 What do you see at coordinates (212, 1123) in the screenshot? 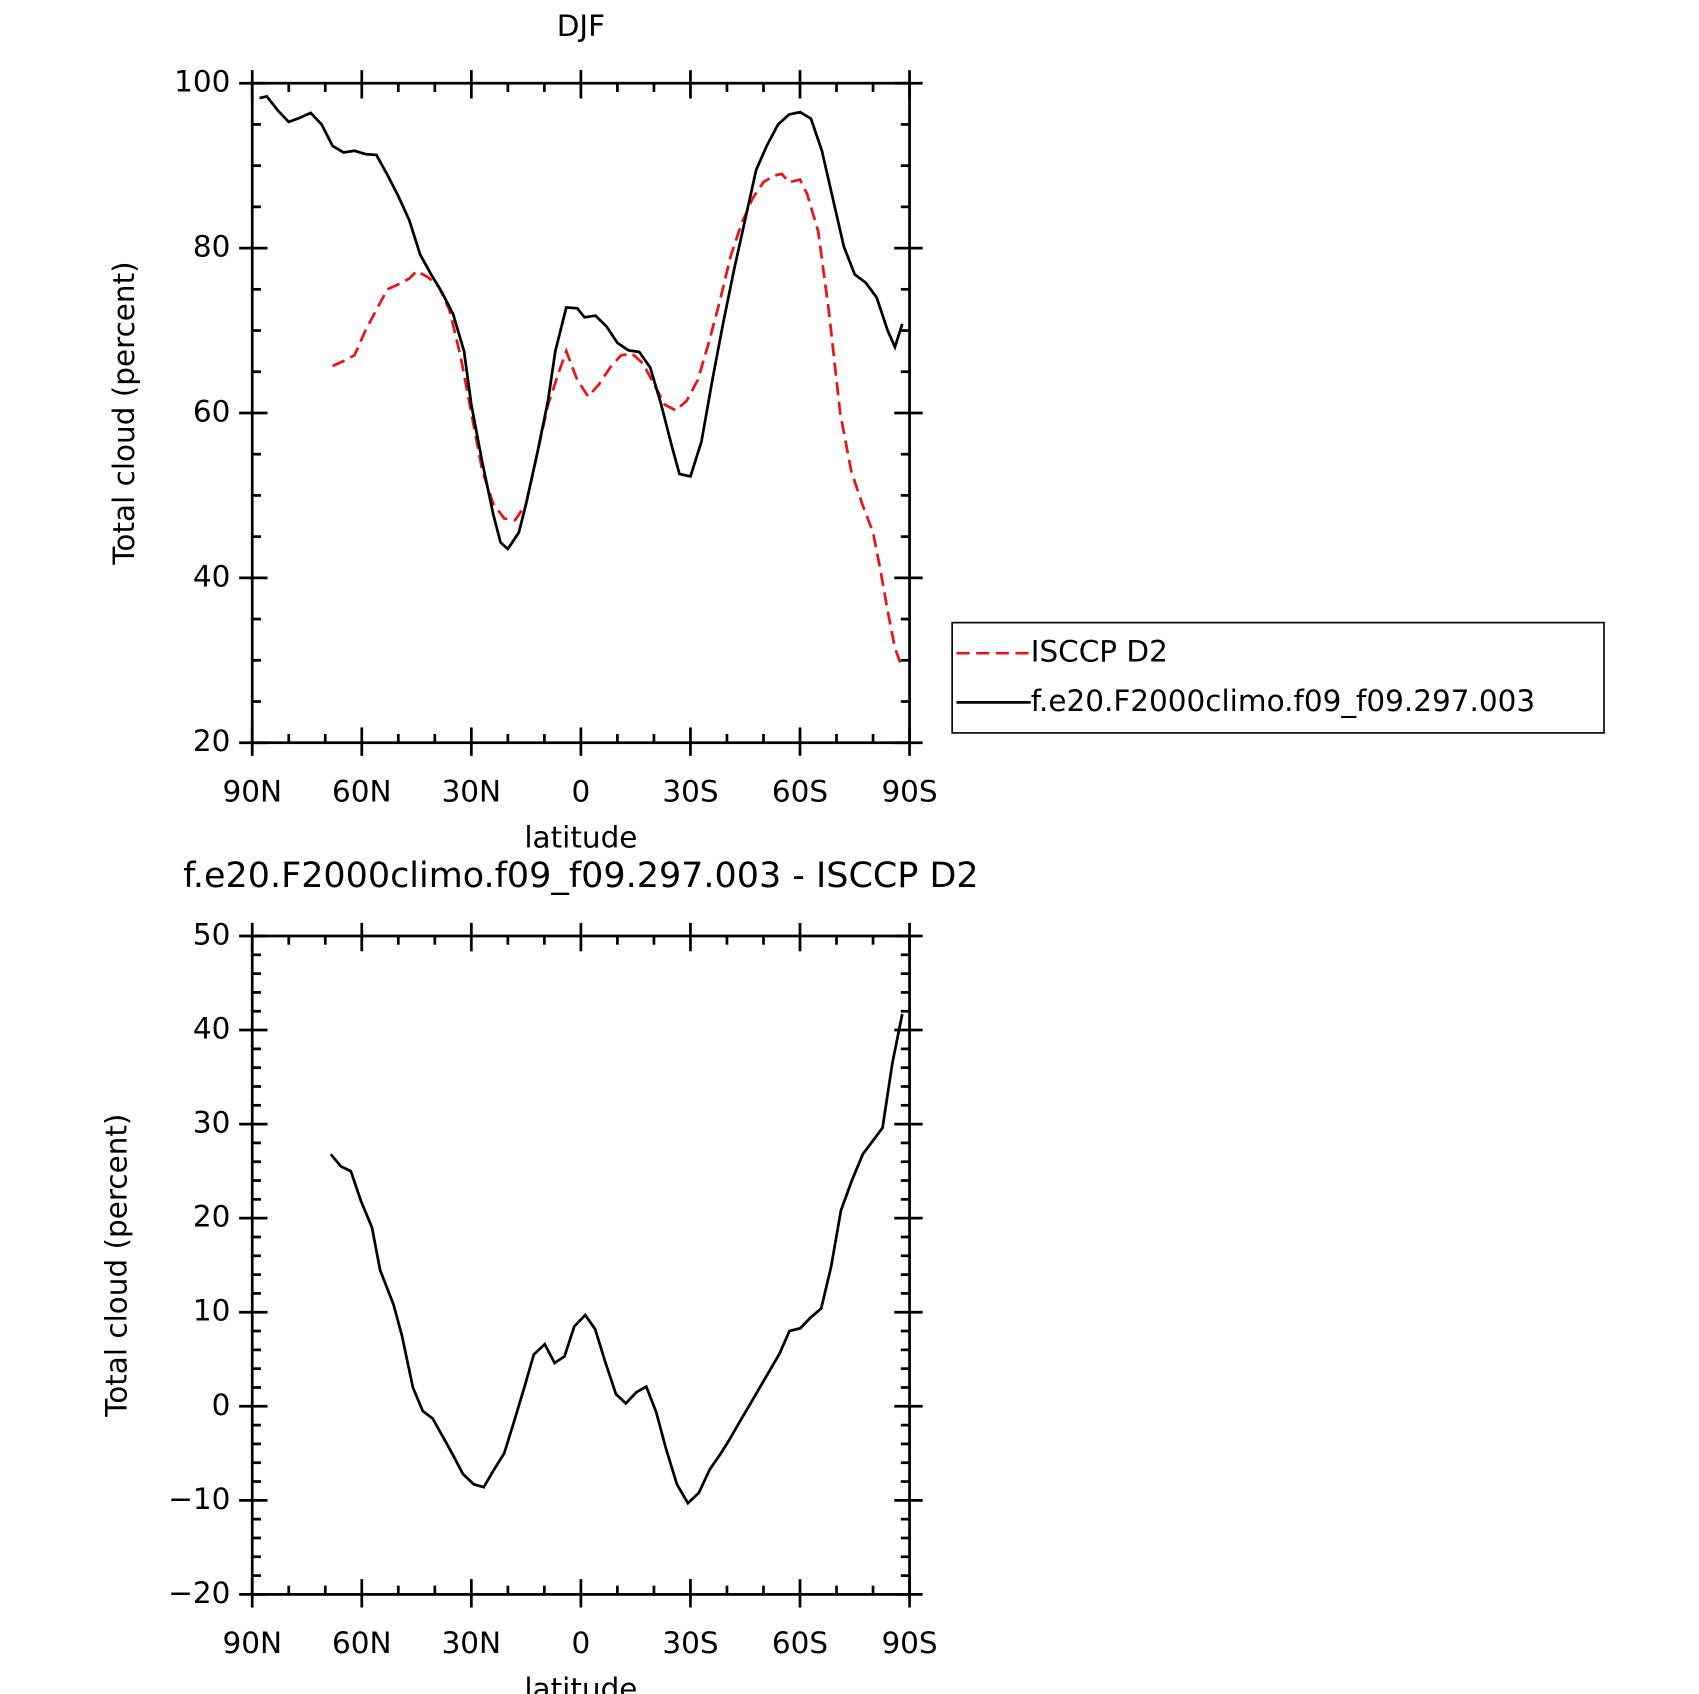
I see `y-tick-label: 30` at bounding box center [212, 1123].